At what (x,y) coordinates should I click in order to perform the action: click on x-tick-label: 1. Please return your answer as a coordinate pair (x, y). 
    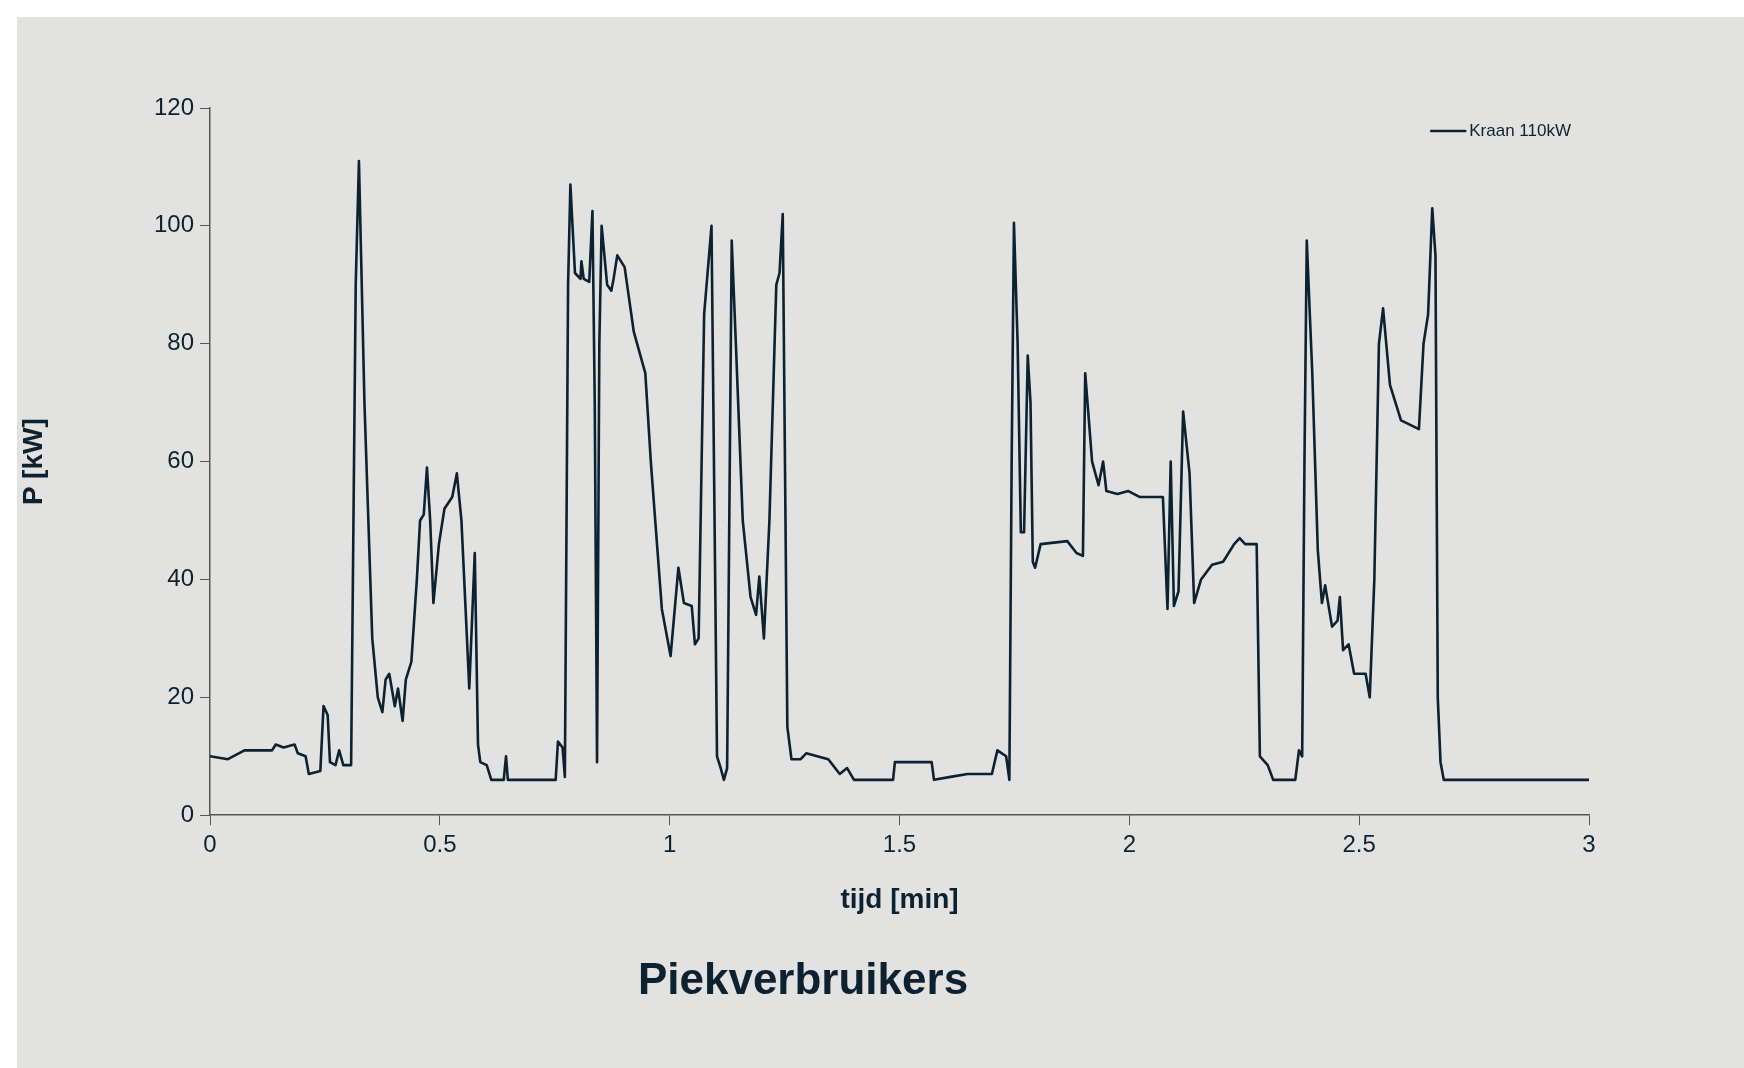
    Looking at the image, I should click on (669, 844).